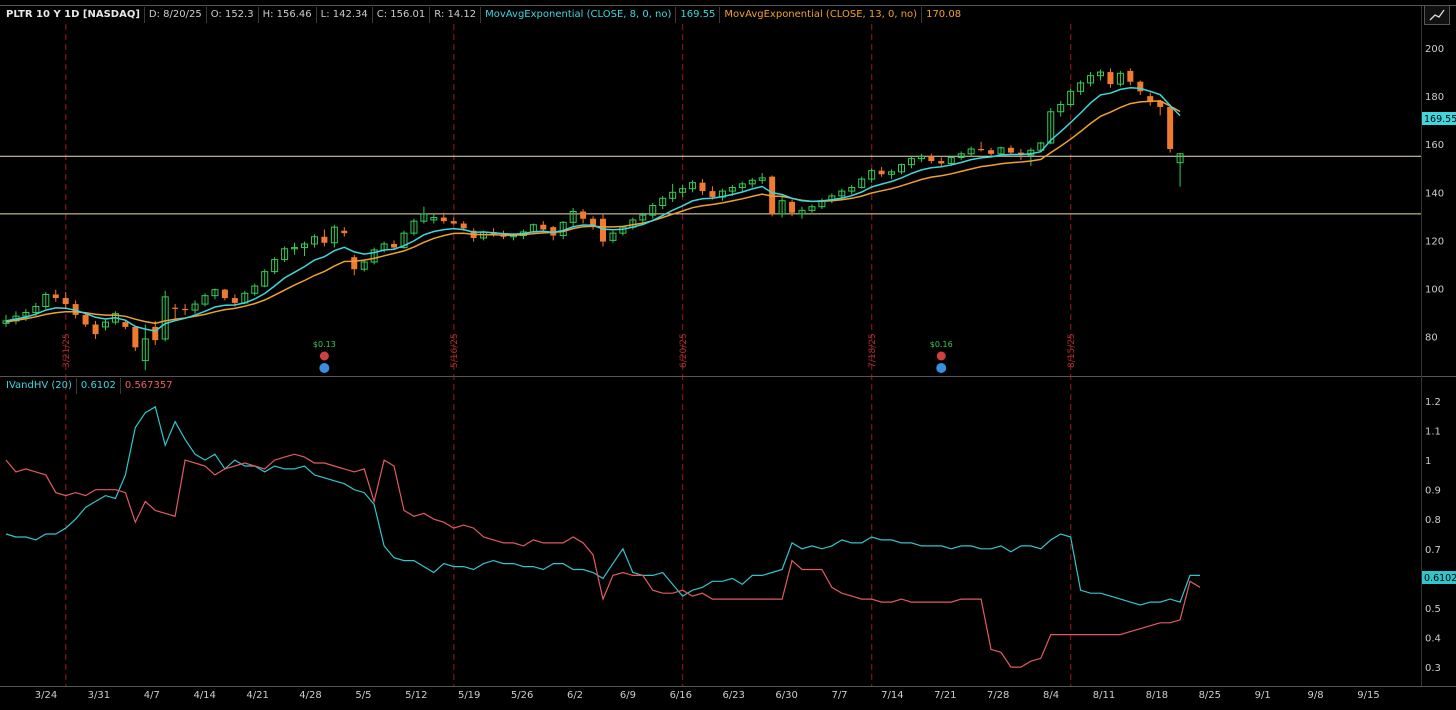  Describe the element at coordinates (39, 386) in the screenshot. I see `ivhv-study-label: IVandHV (20)` at that location.